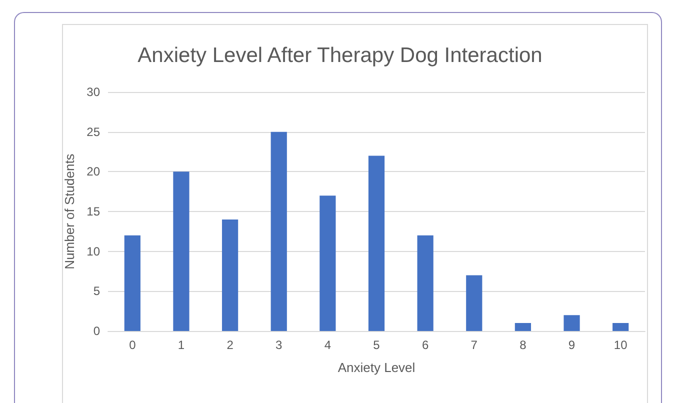 The image size is (680, 403). What do you see at coordinates (93, 131) in the screenshot?
I see `y-tick-label: 25` at bounding box center [93, 131].